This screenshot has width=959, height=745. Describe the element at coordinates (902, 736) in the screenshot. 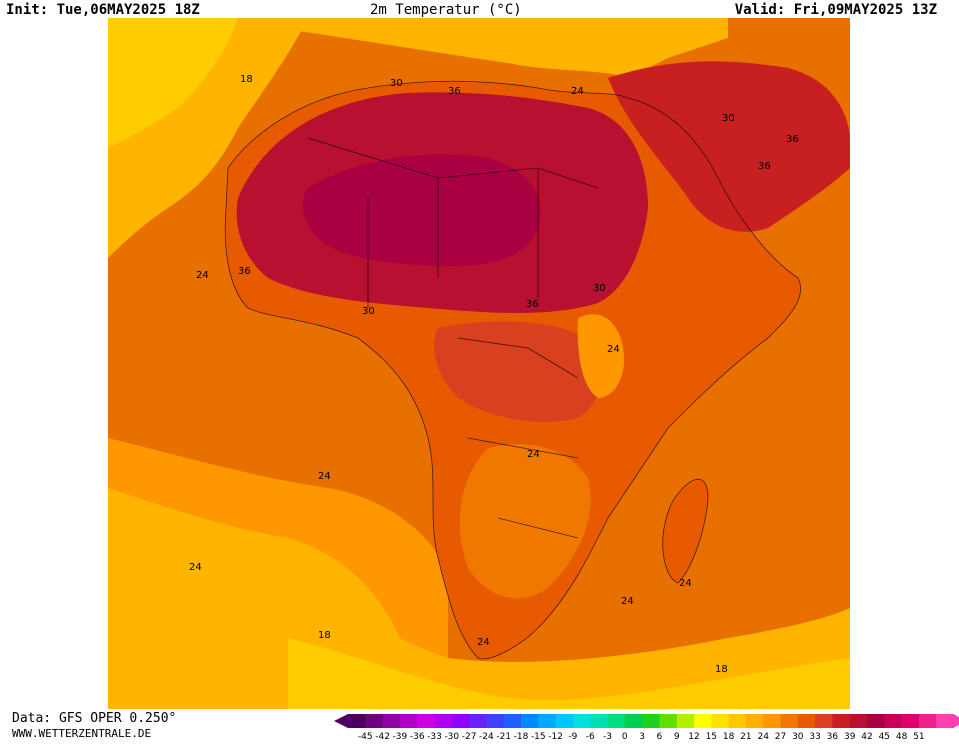

I see `legend-tick-label: 48` at that location.